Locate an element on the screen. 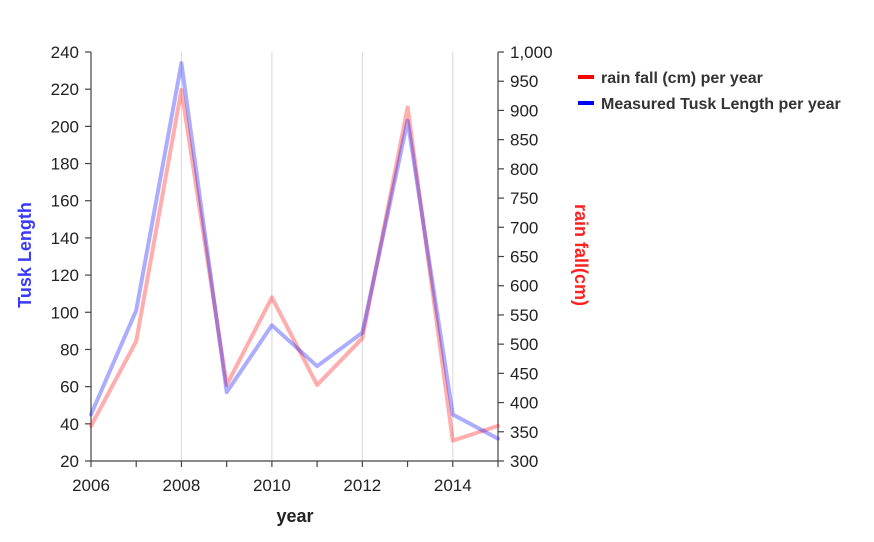 This screenshot has height=542, width=874. x-tick-label: 2012 is located at coordinates (362, 485).